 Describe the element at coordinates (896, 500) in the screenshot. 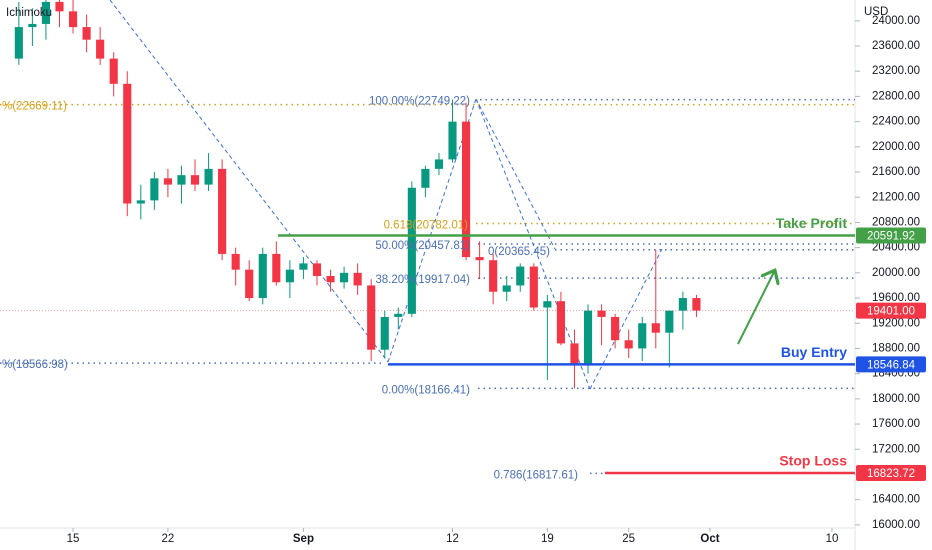

I see `y-tick-label: 16400.00` at that location.